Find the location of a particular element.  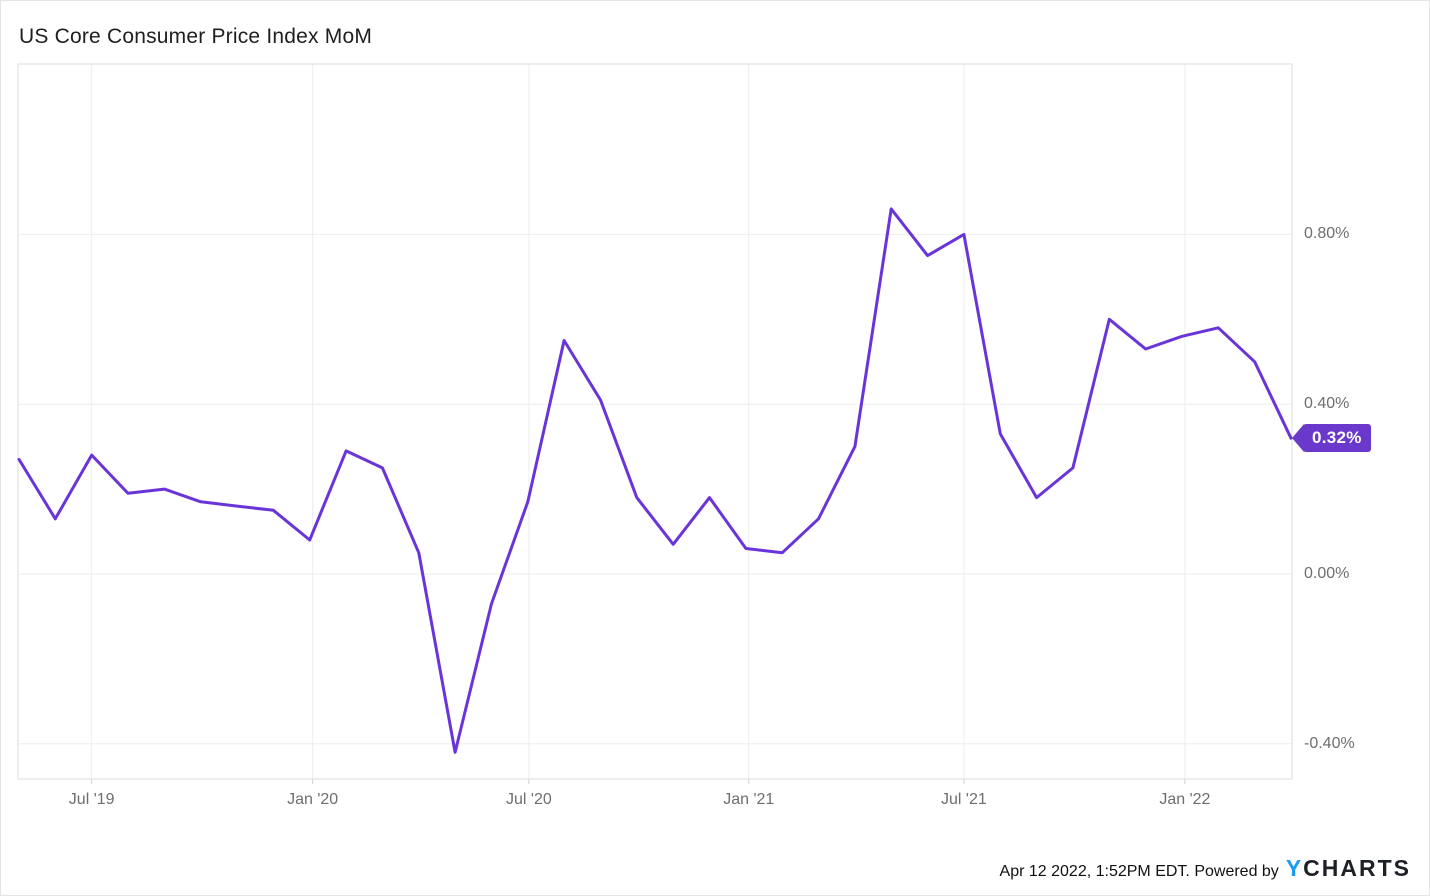

y-axis-label: 0.00% is located at coordinates (1327, 573).